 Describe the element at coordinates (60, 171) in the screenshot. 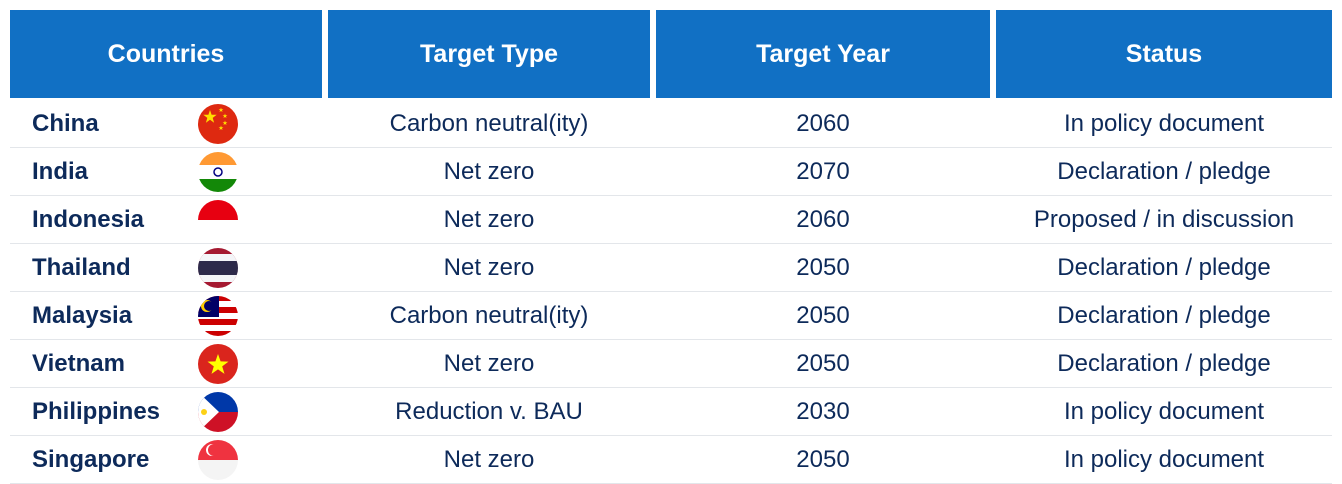

I see `country-name: India` at that location.